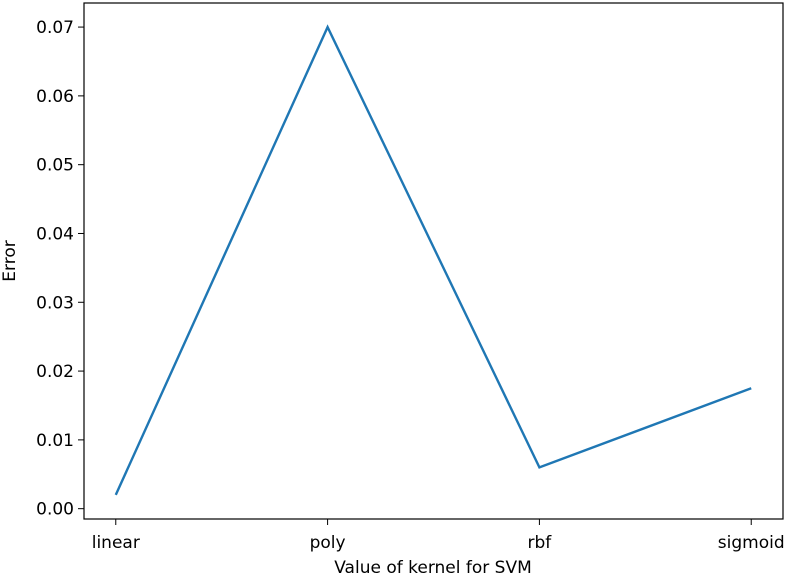 Image resolution: width=786 pixels, height=576 pixels. I want to click on y-axis-label: Error, so click(10, 260).